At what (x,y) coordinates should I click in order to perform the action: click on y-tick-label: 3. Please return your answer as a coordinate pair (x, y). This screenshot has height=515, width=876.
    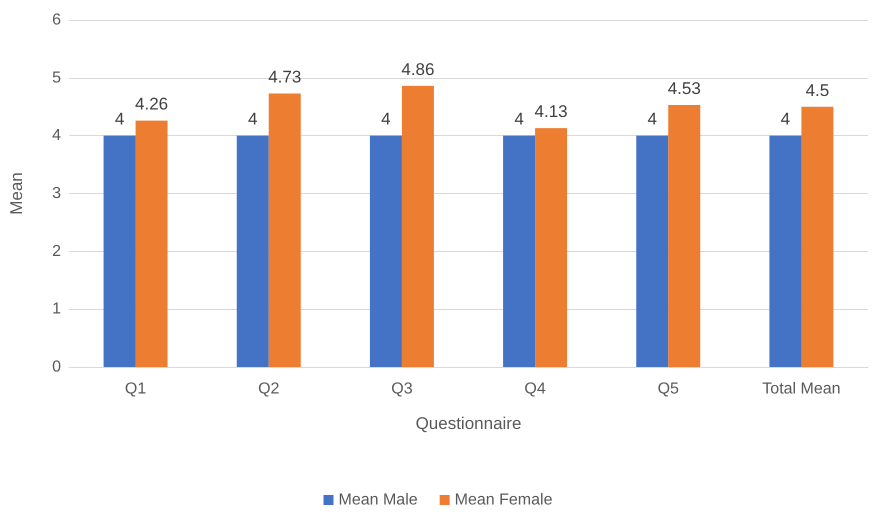
    Looking at the image, I should click on (57, 193).